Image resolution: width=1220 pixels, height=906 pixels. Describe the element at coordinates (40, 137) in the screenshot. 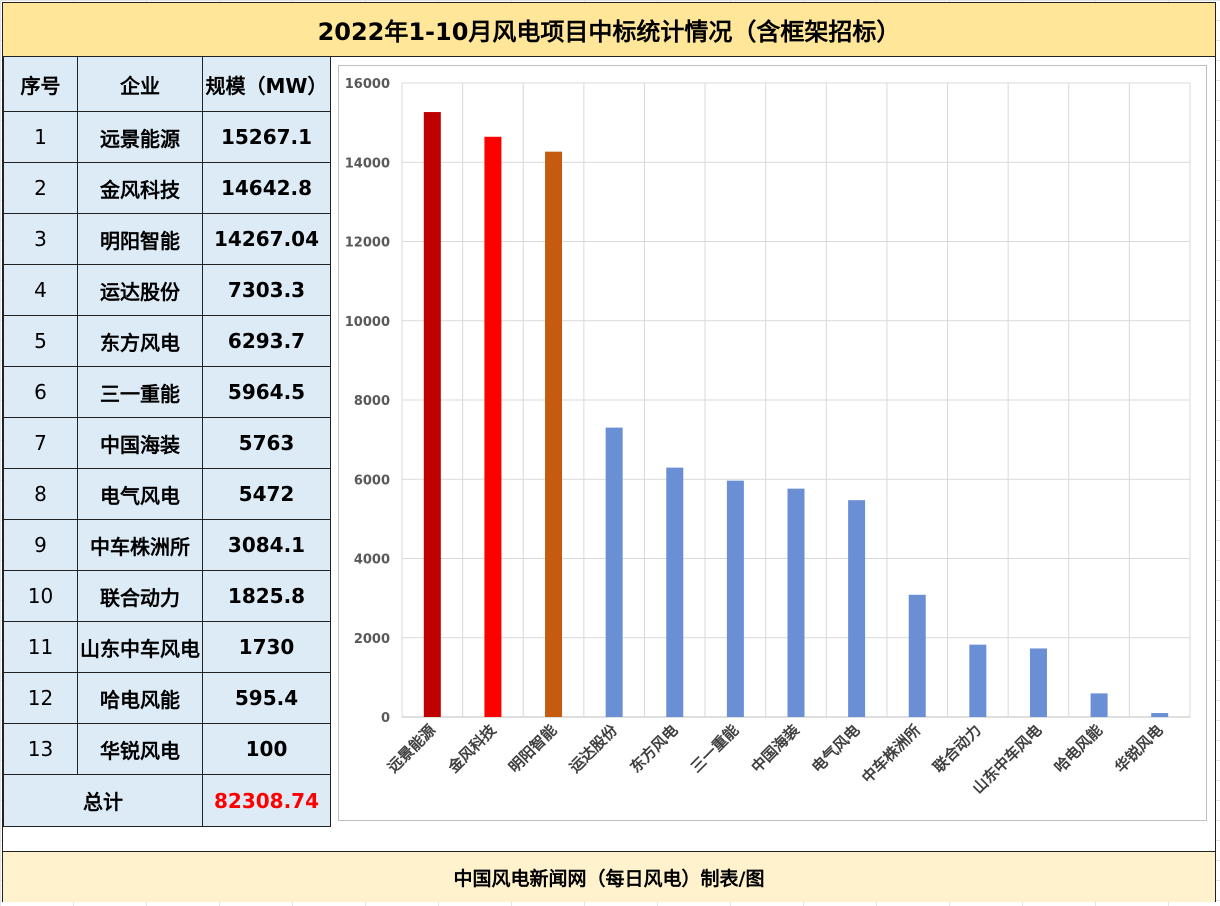

I see `row-no: 1` at that location.